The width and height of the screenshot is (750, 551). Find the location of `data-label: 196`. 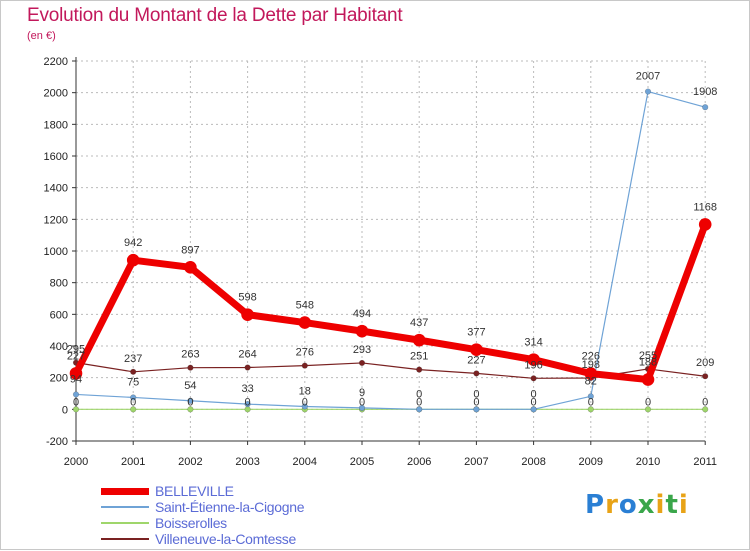

data-label: 196 is located at coordinates (533, 365).